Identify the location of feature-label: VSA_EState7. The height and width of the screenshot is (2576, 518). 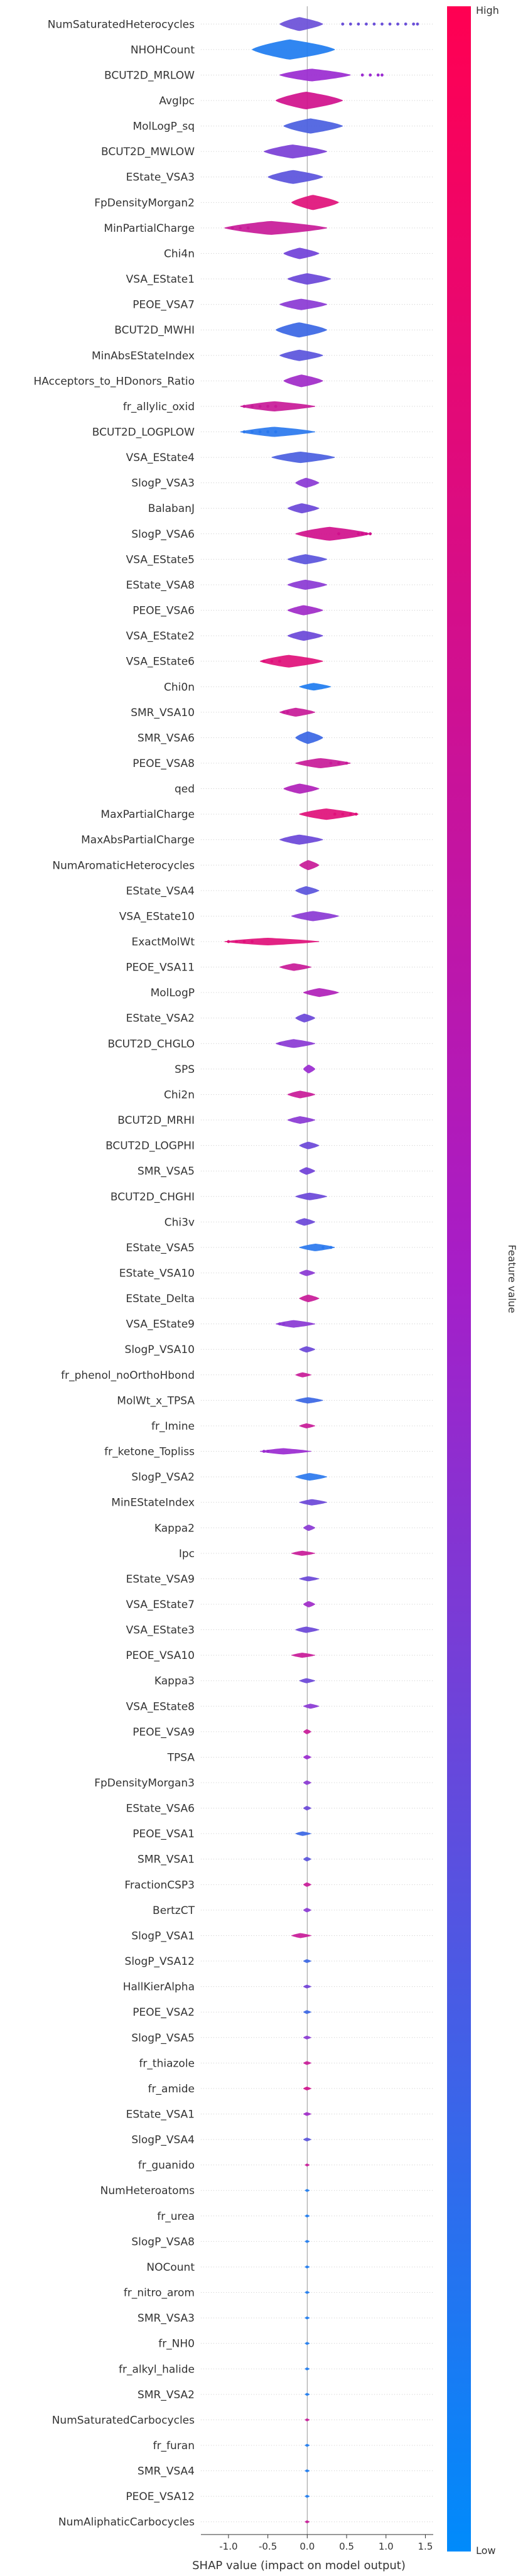
(161, 1605).